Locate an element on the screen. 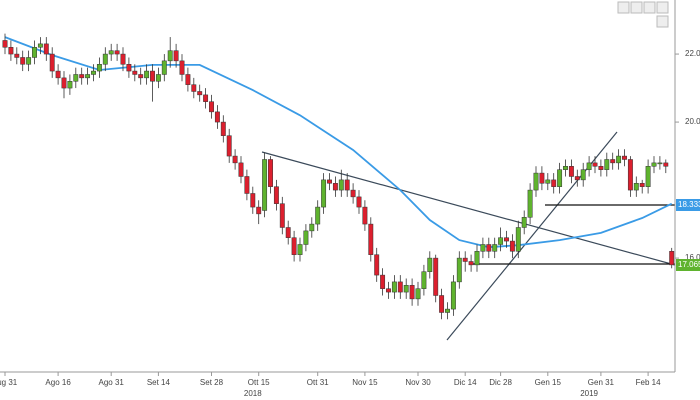 The width and height of the screenshot is (700, 400). year-label: 2018 is located at coordinates (253, 393).